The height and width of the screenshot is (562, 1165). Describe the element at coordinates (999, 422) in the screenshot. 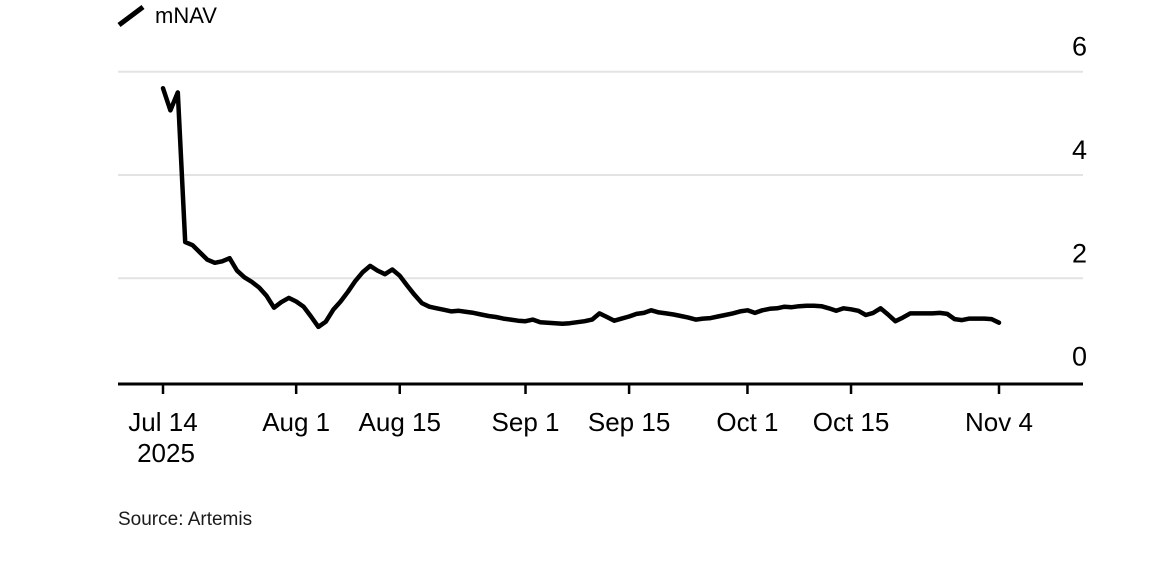

I see `x-tick-label: Nov 4` at that location.